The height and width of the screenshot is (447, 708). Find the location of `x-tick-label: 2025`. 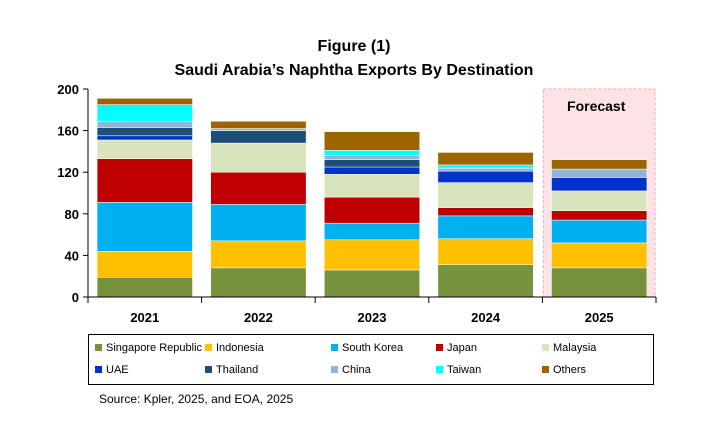

x-tick-label: 2025 is located at coordinates (599, 317).